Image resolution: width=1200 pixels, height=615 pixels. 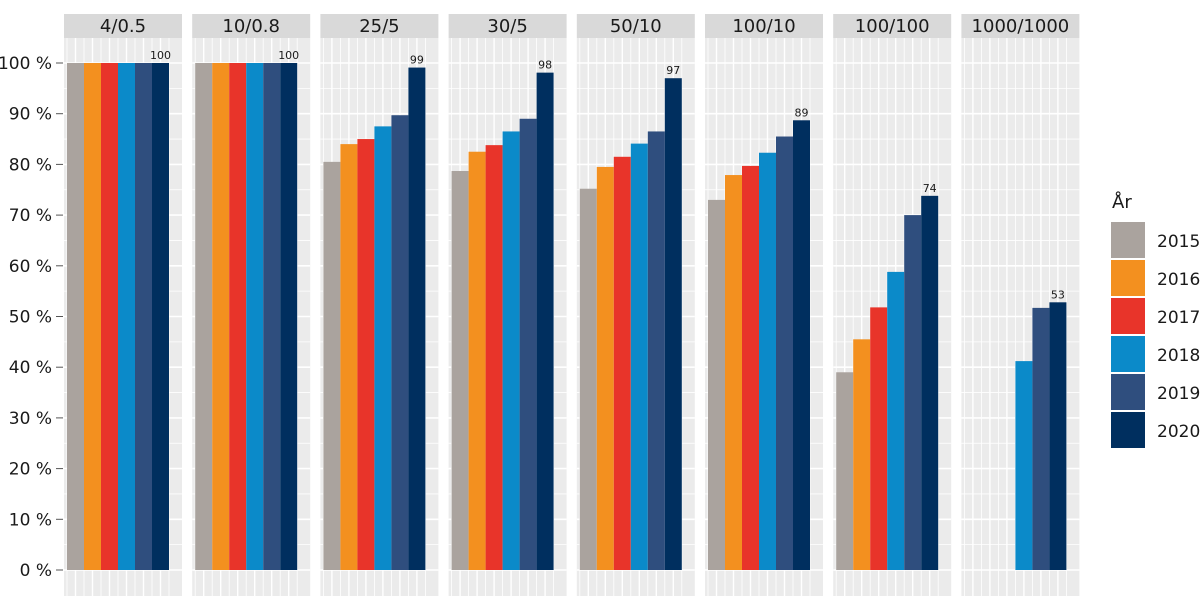 I want to click on y-tick-label: 80 %, so click(x=30, y=165).